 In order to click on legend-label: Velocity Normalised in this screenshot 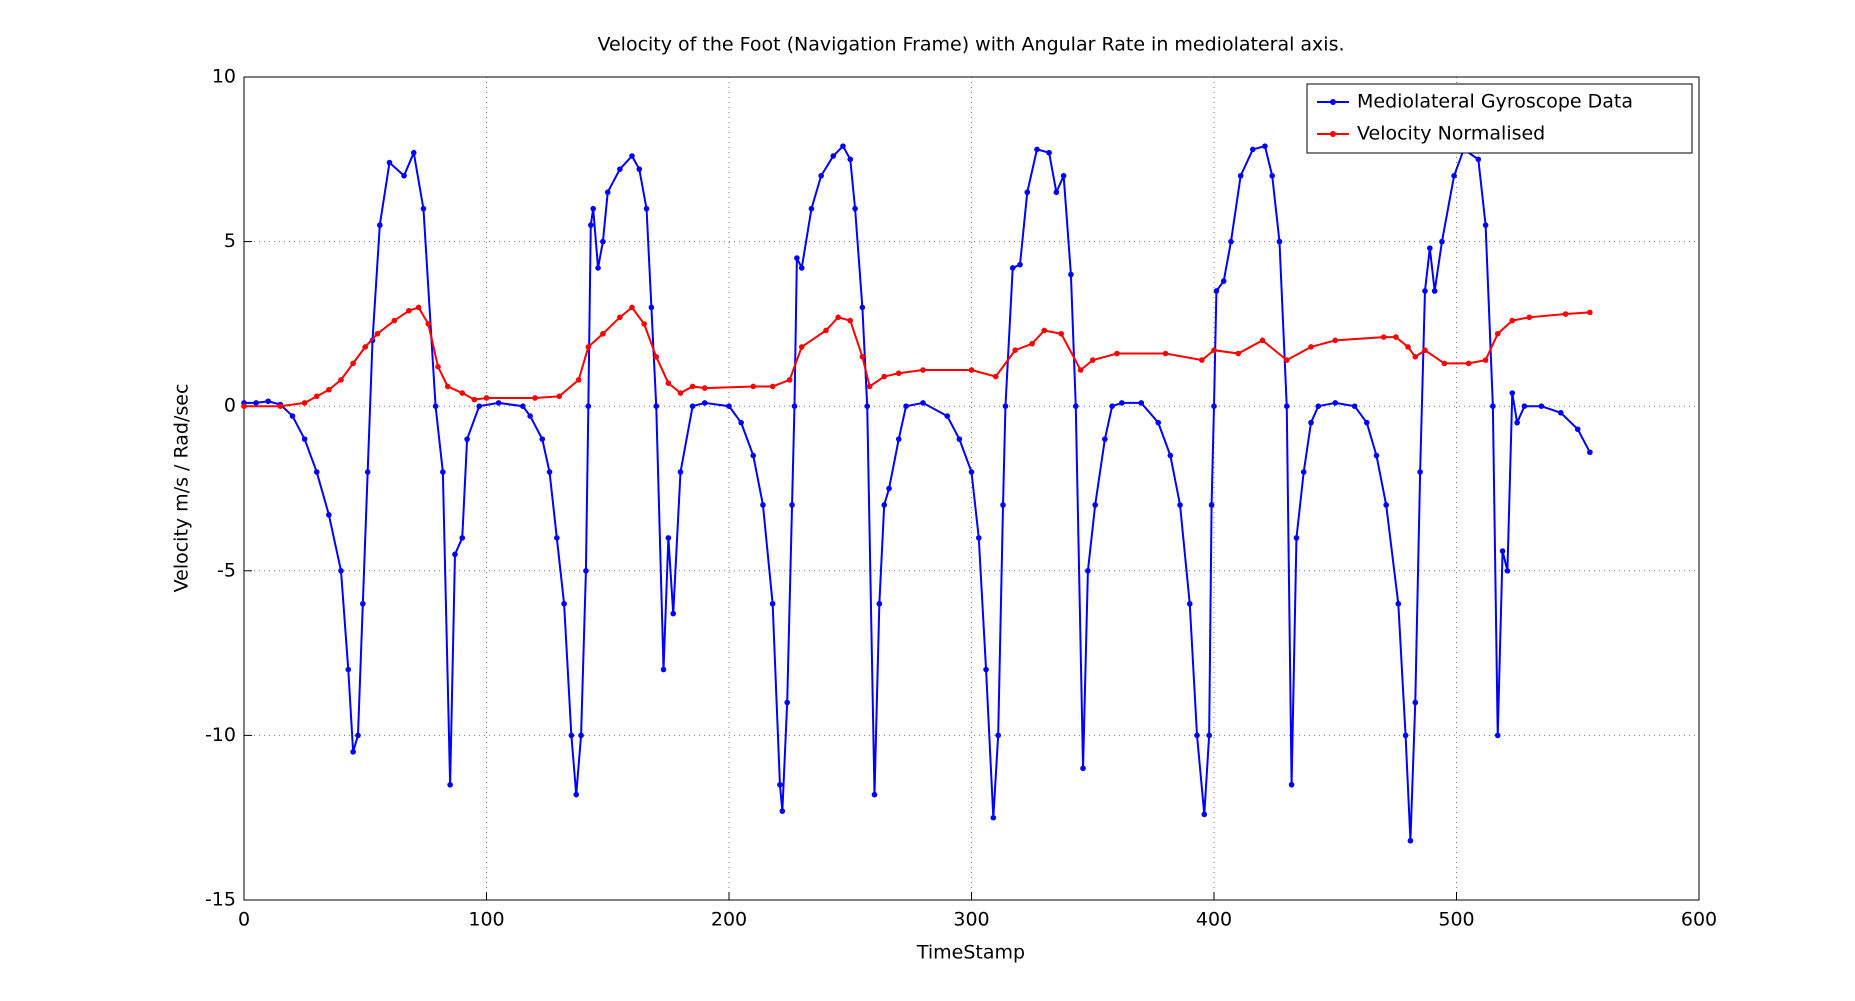, I will do `click(1451, 134)`.